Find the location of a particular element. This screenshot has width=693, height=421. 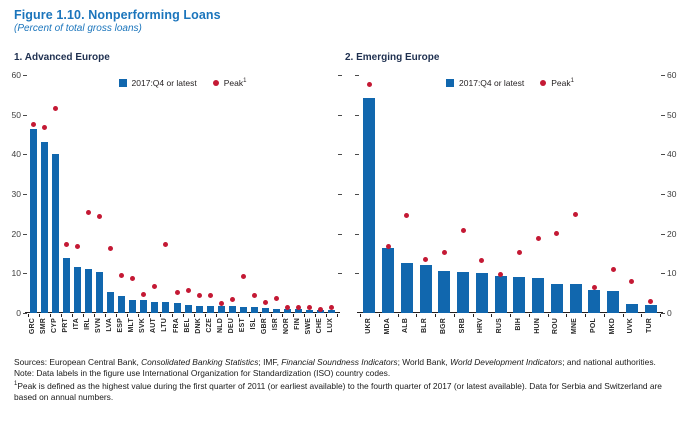

category-label-ESP: ESP is located at coordinates (121, 325).